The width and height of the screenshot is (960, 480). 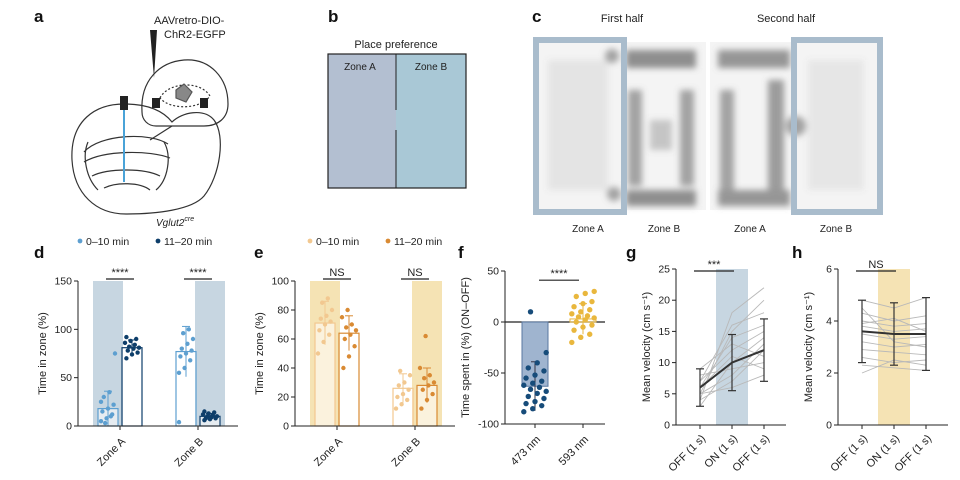 I want to click on shaded-region, so click(x=210, y=353).